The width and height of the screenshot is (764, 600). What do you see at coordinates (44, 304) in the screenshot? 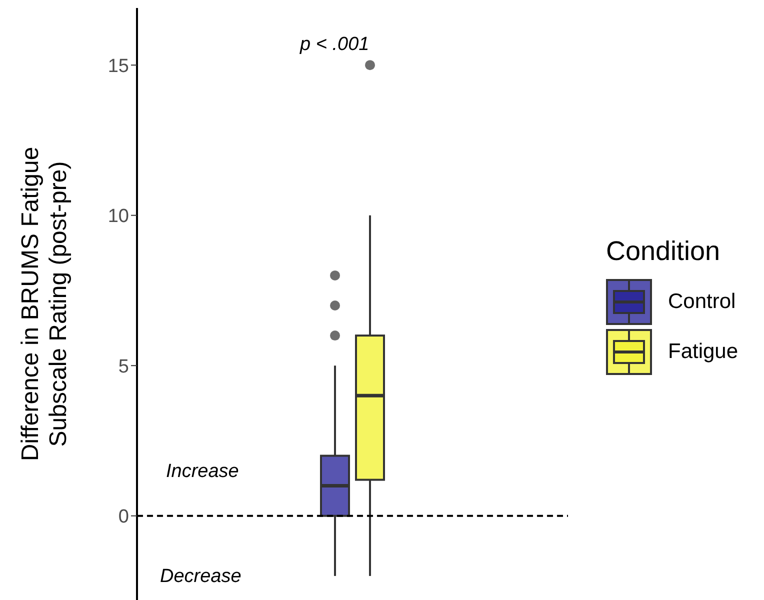
I see `y-axis-title: Difference in BRUMS Fatigue Subscale Rating (post-pre)` at bounding box center [44, 304].